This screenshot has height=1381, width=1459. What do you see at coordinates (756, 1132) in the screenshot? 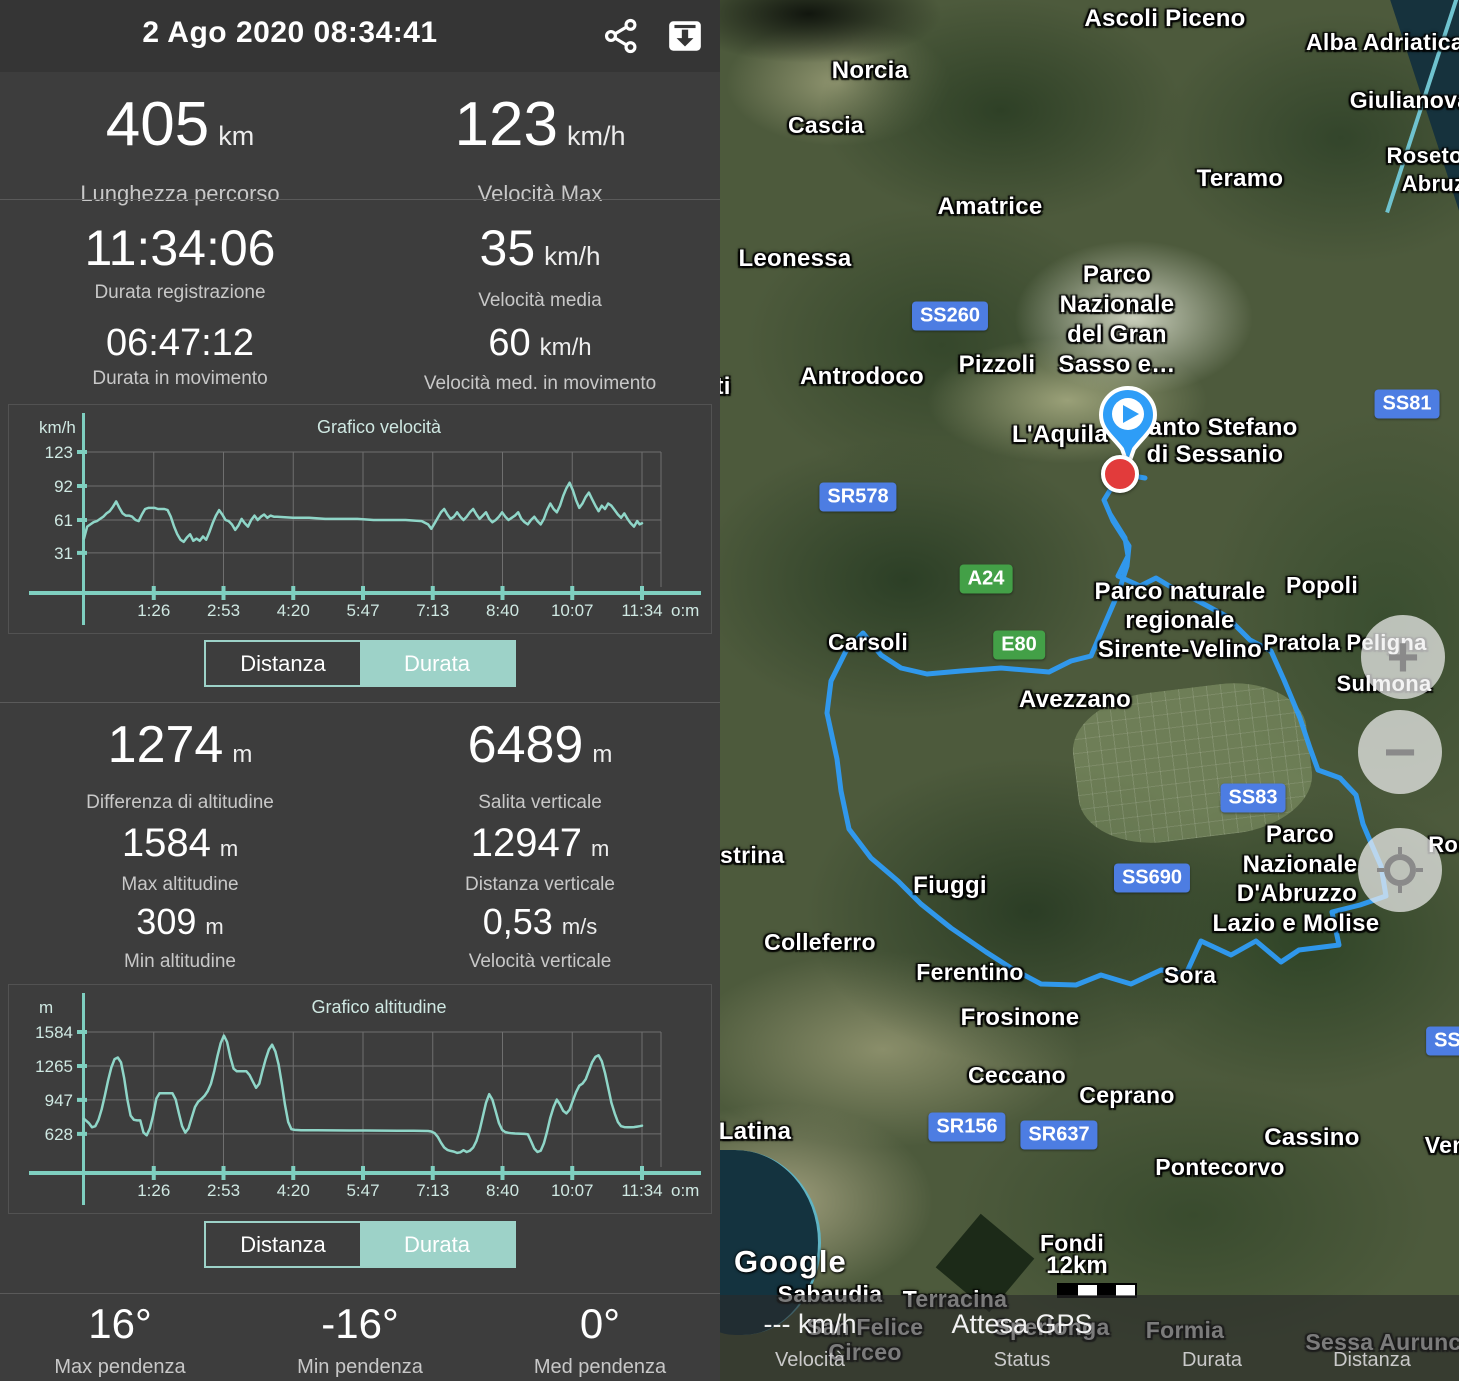
I see `map-label: Latina` at bounding box center [756, 1132].